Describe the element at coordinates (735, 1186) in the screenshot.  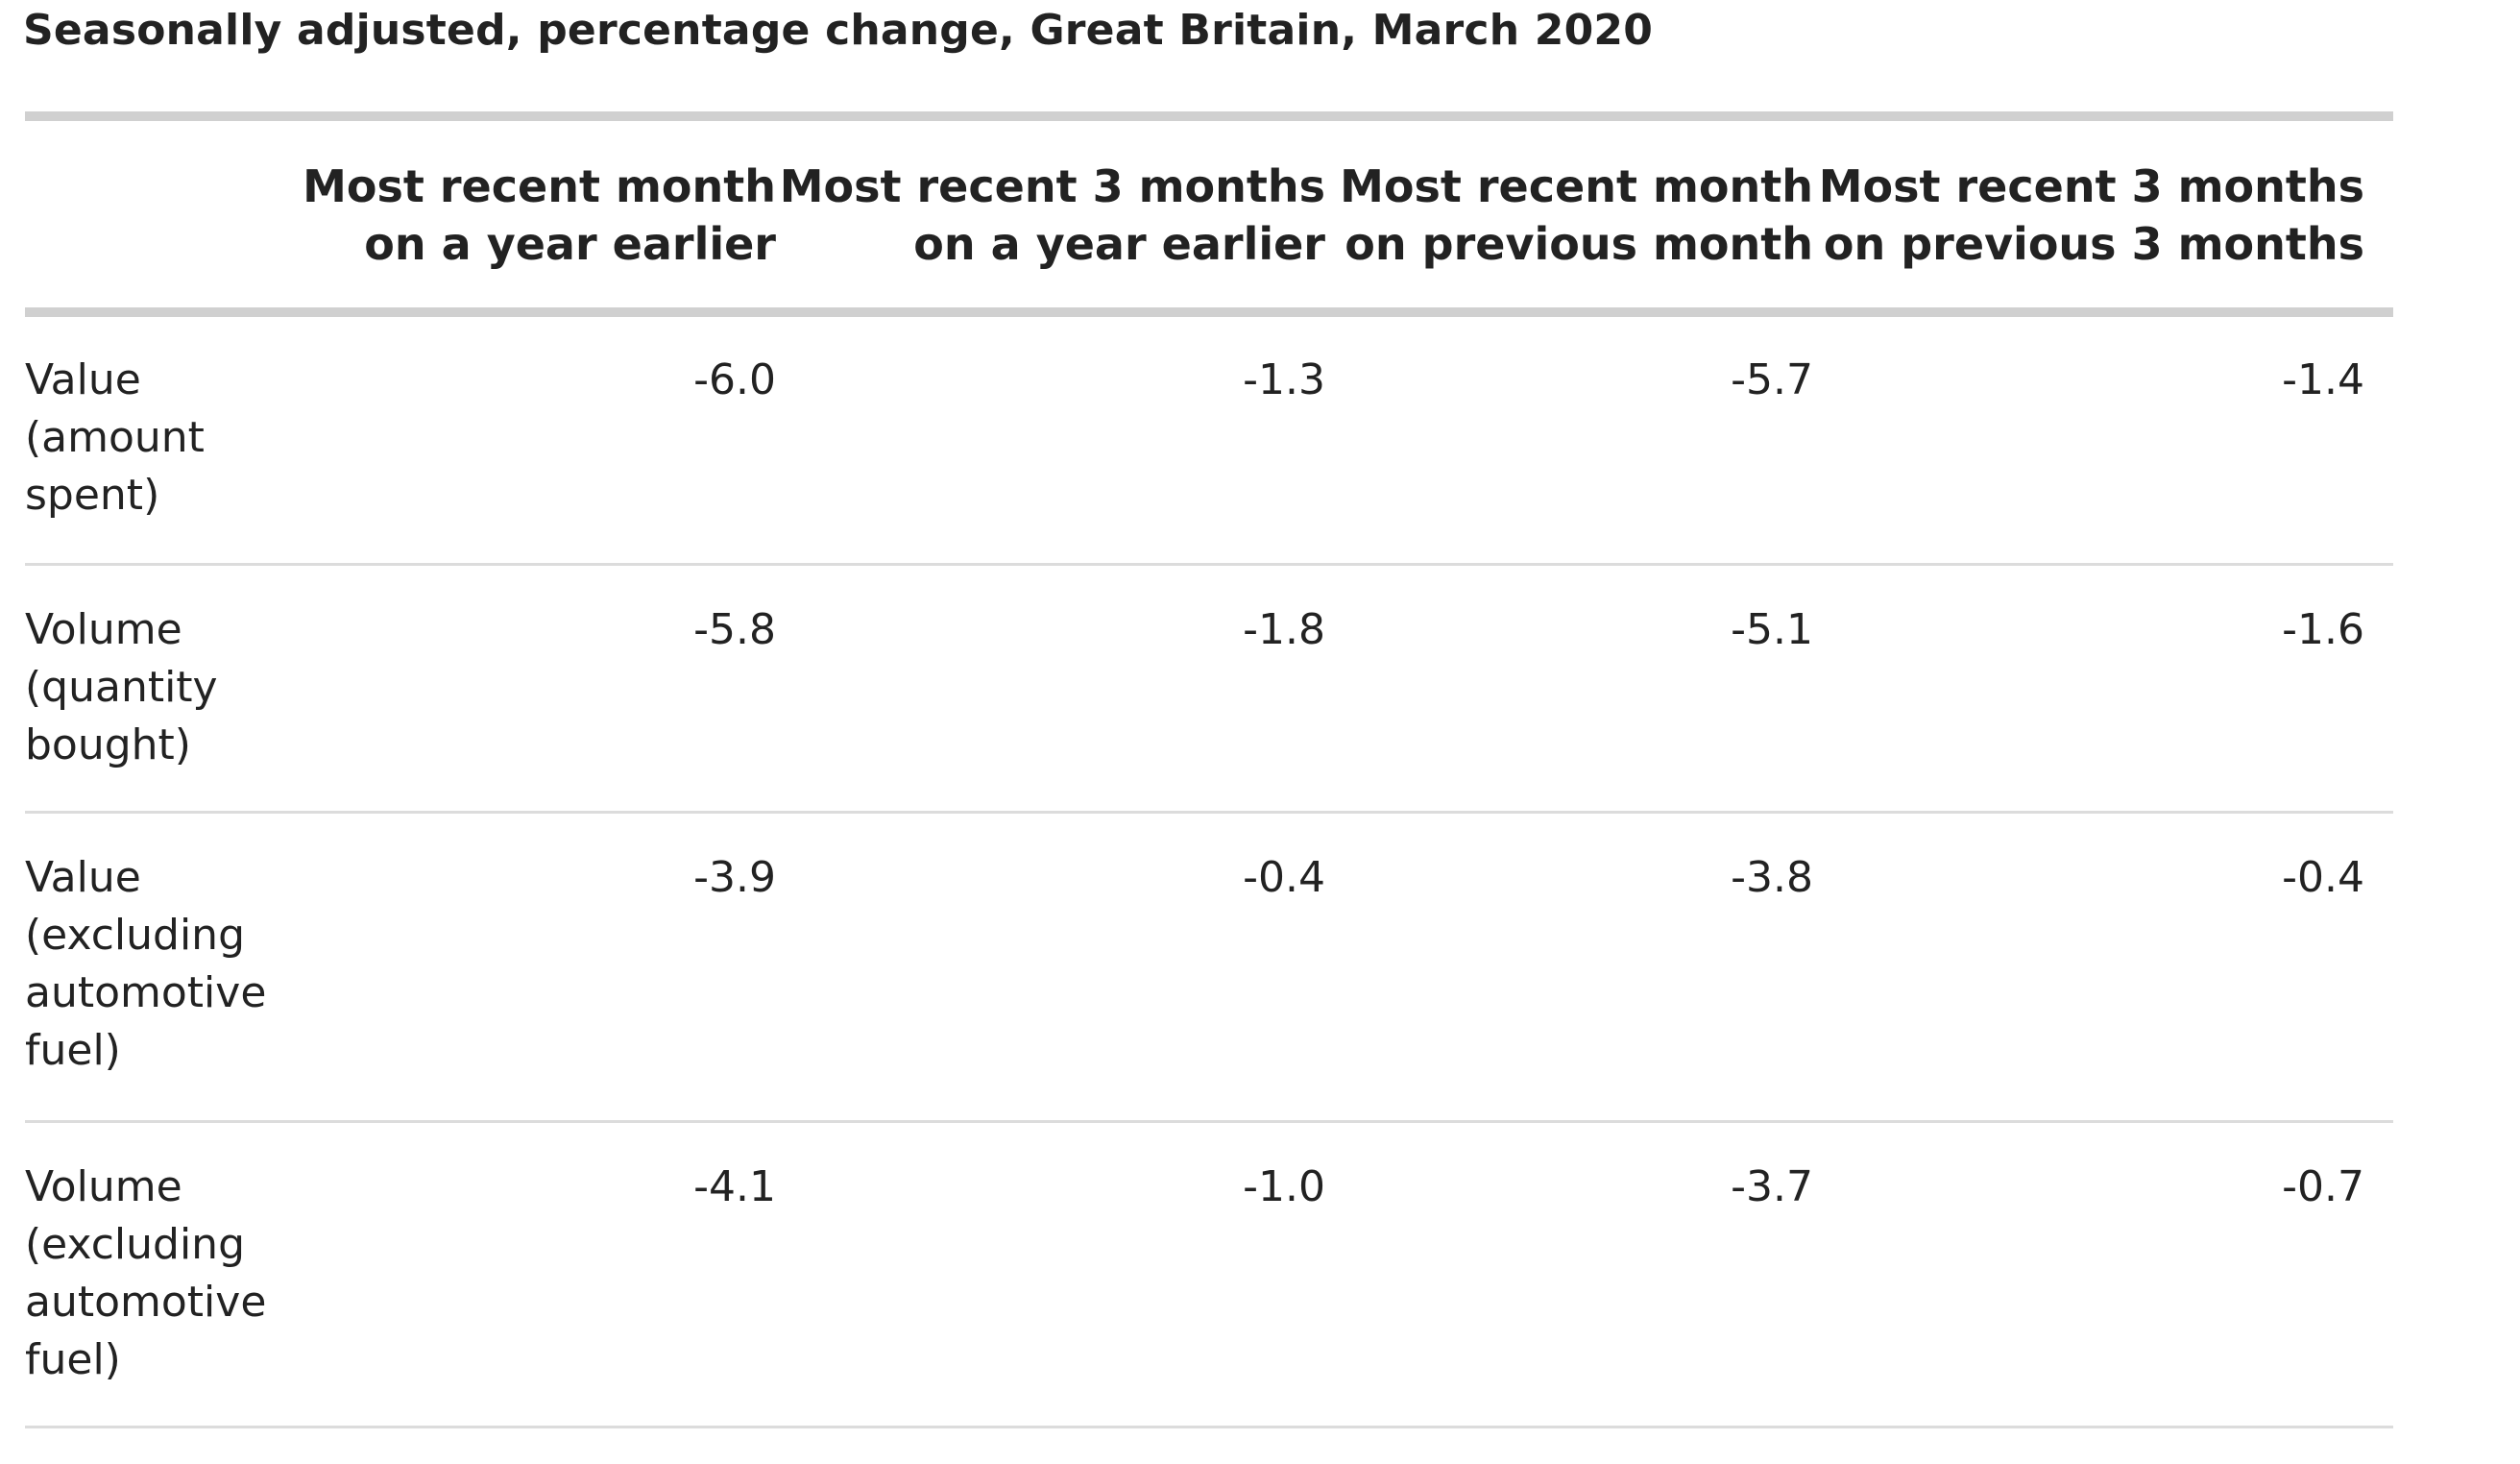
I see `cell-r4-c1: -4.1` at that location.